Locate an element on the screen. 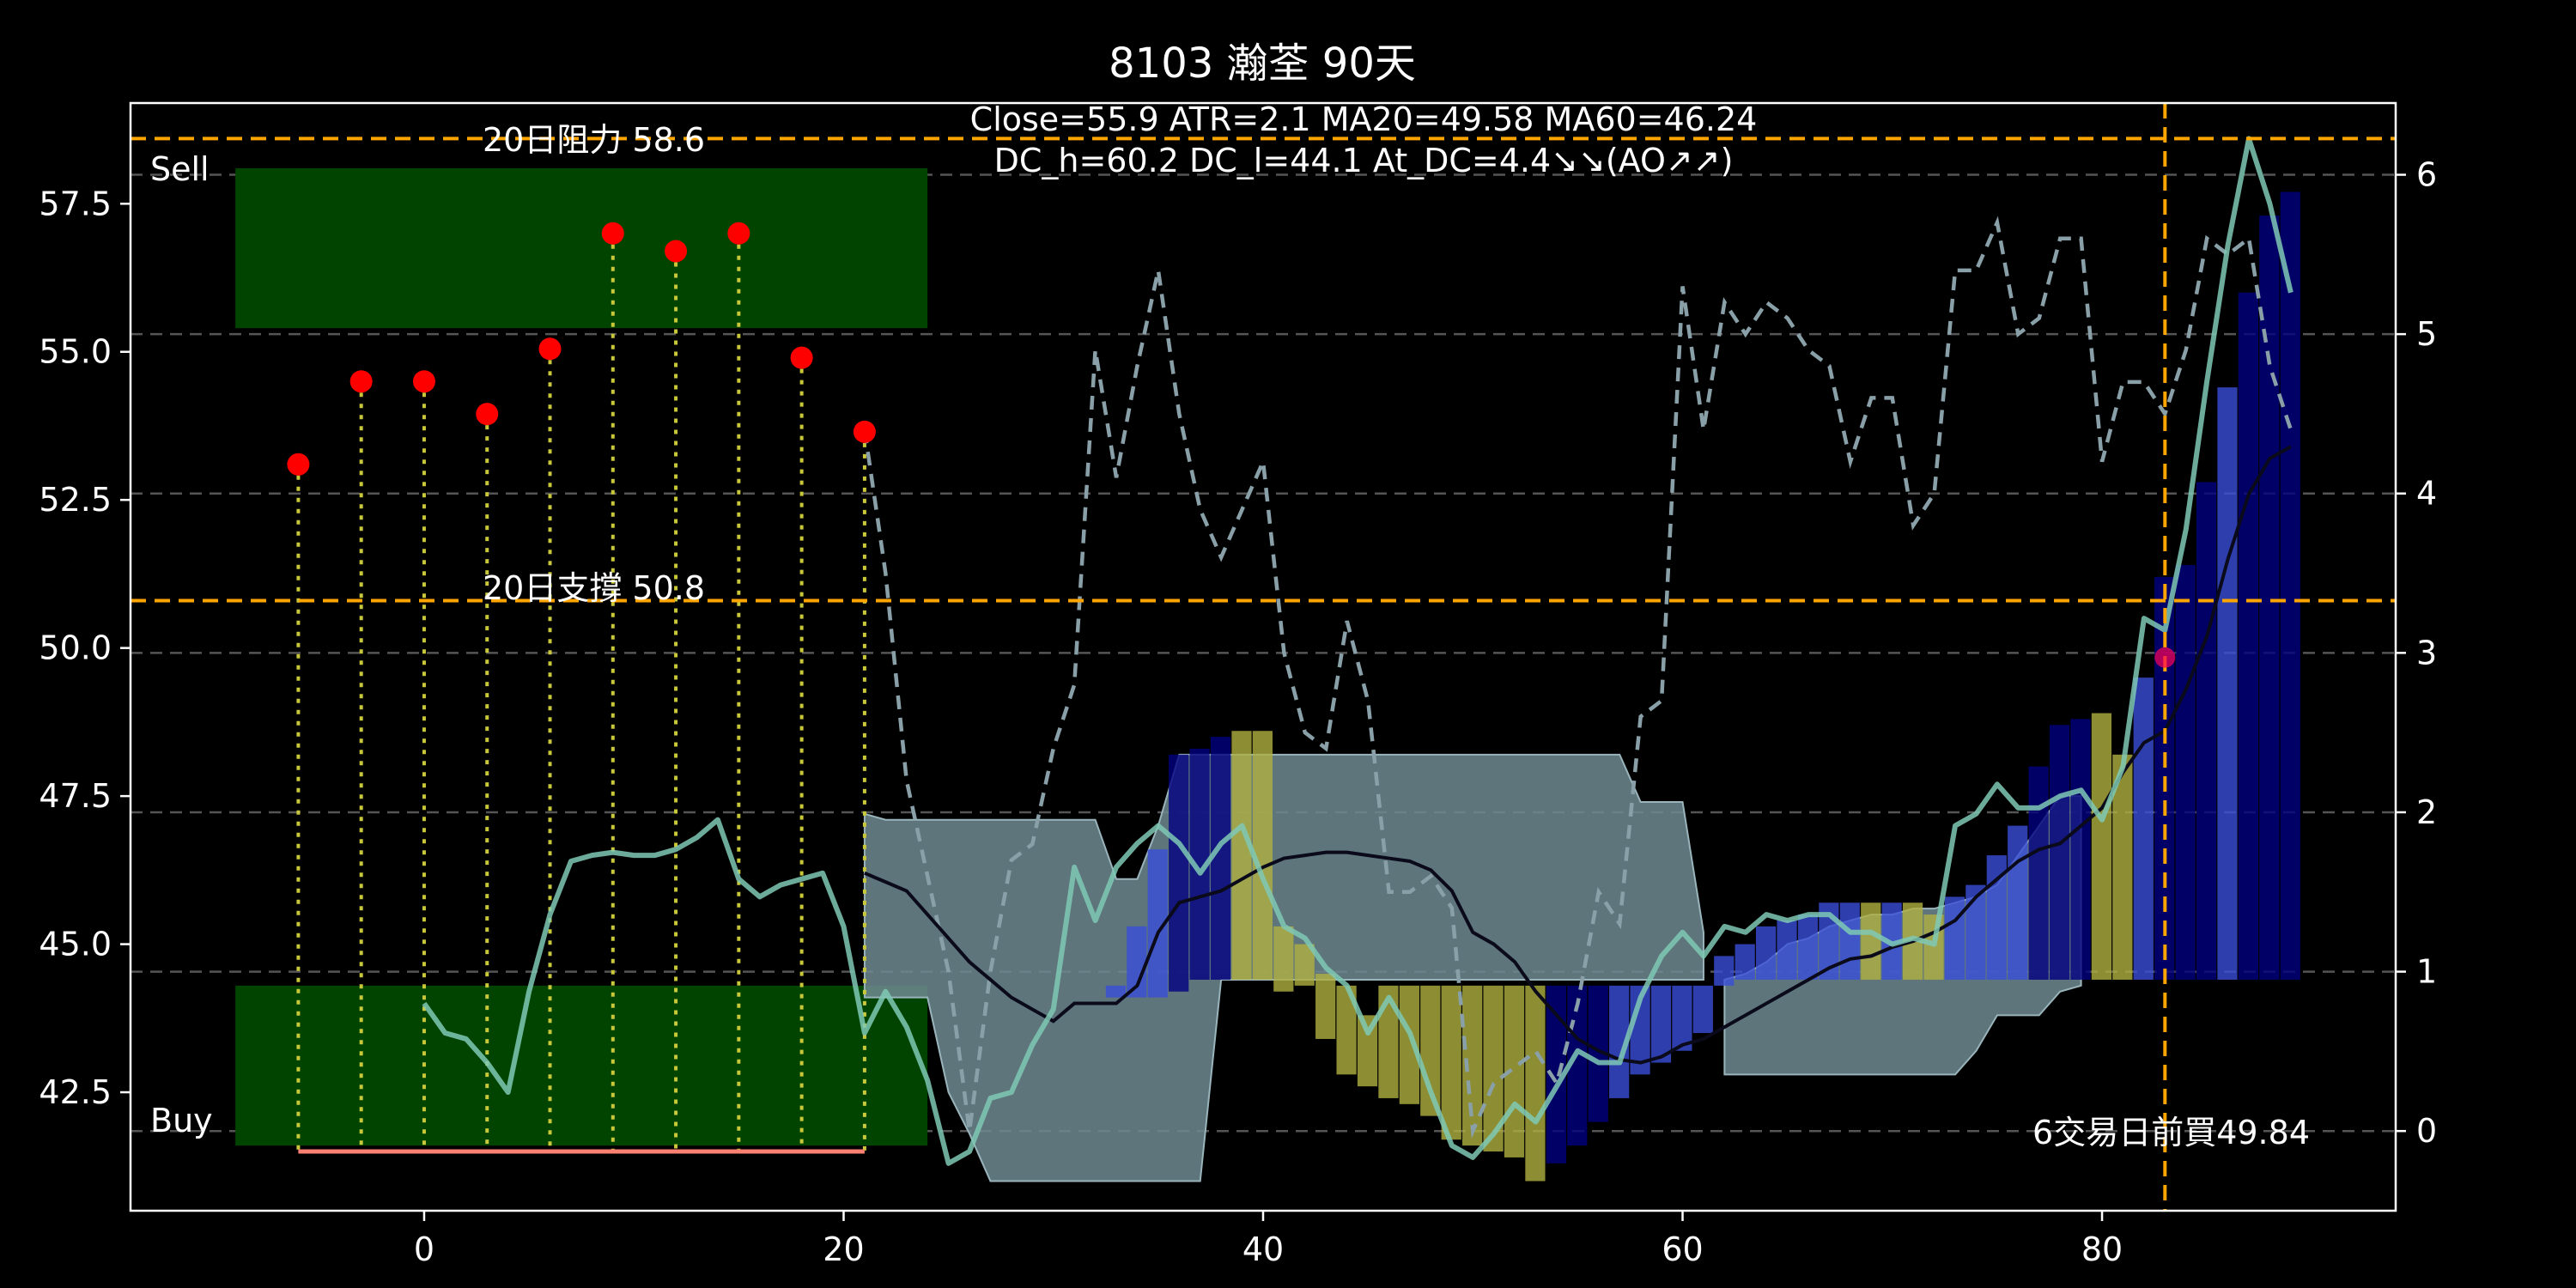 This screenshot has height=1288, width=2576. x-tick-label: 0 is located at coordinates (424, 1249).